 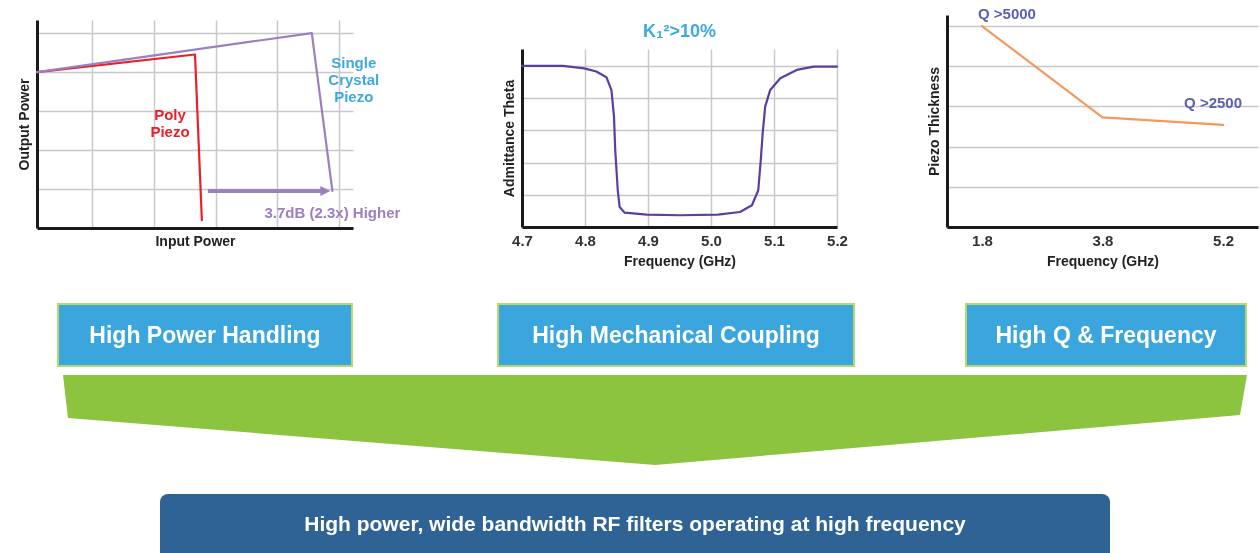 I want to click on text: Q >5000, so click(x=1006, y=14).